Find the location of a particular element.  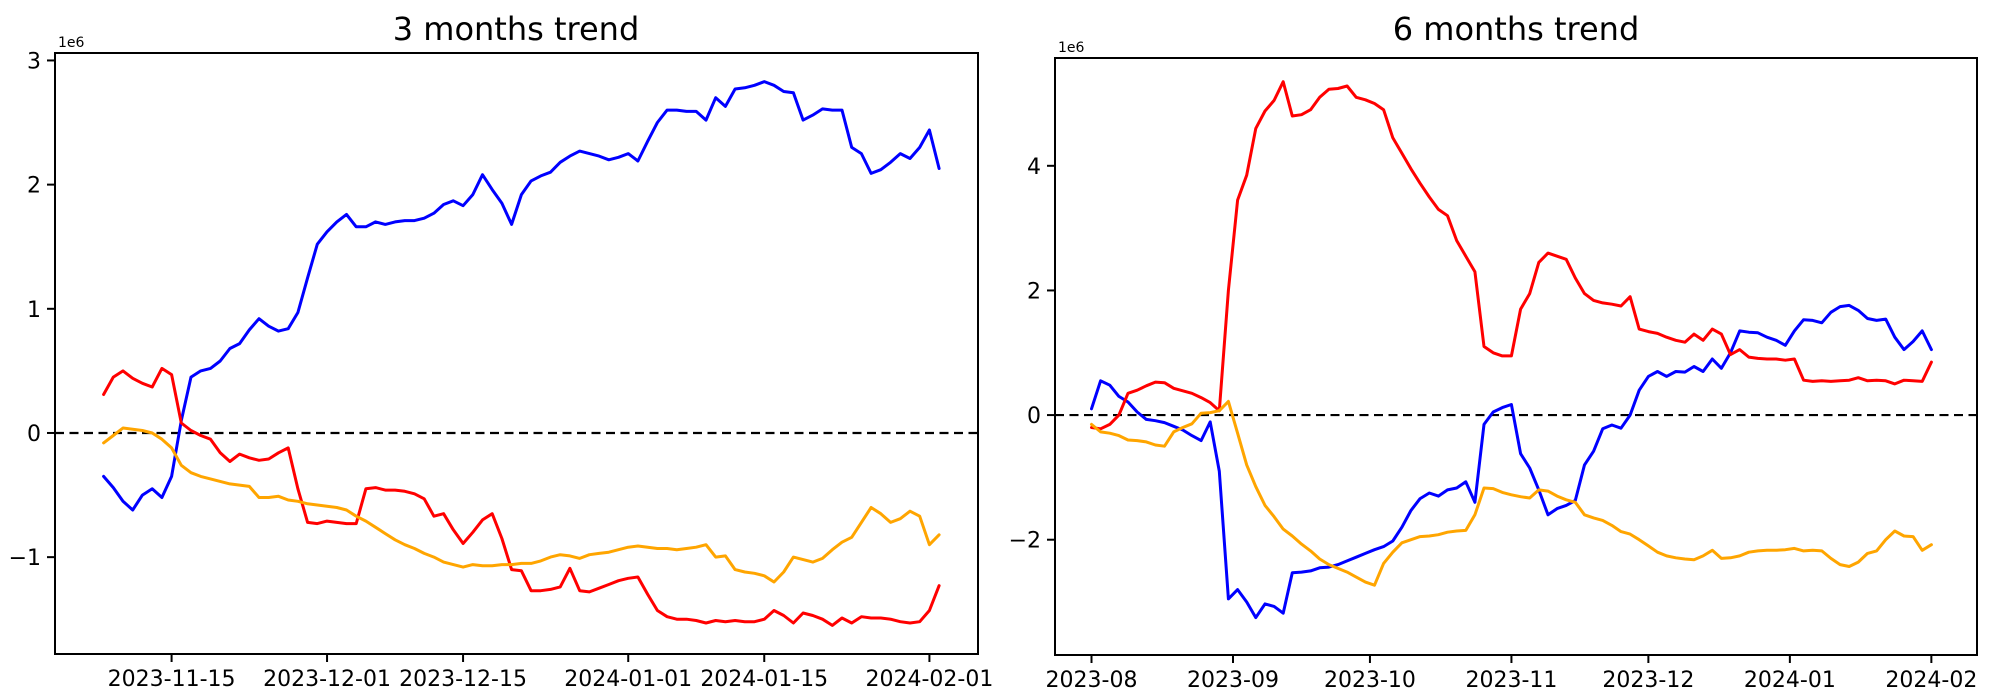

x-tick-label: 2023-10 is located at coordinates (1370, 680).